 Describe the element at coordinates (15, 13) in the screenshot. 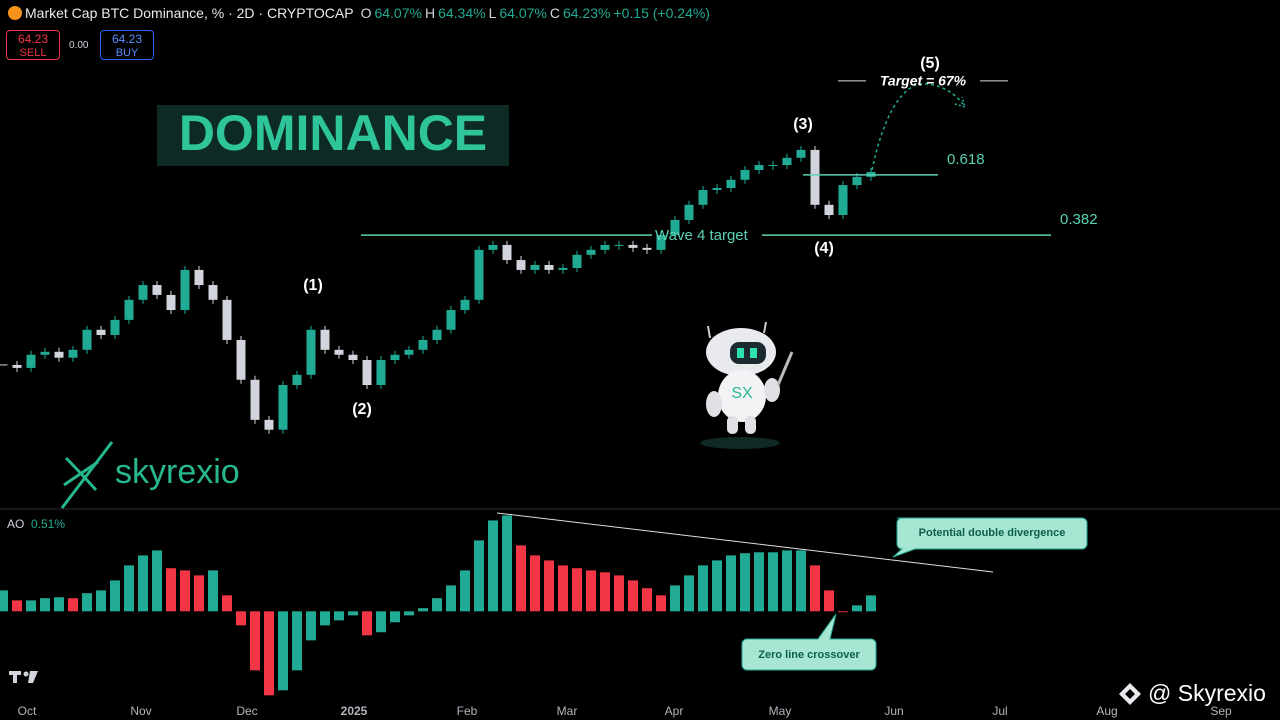

I see `btc-icon` at that location.